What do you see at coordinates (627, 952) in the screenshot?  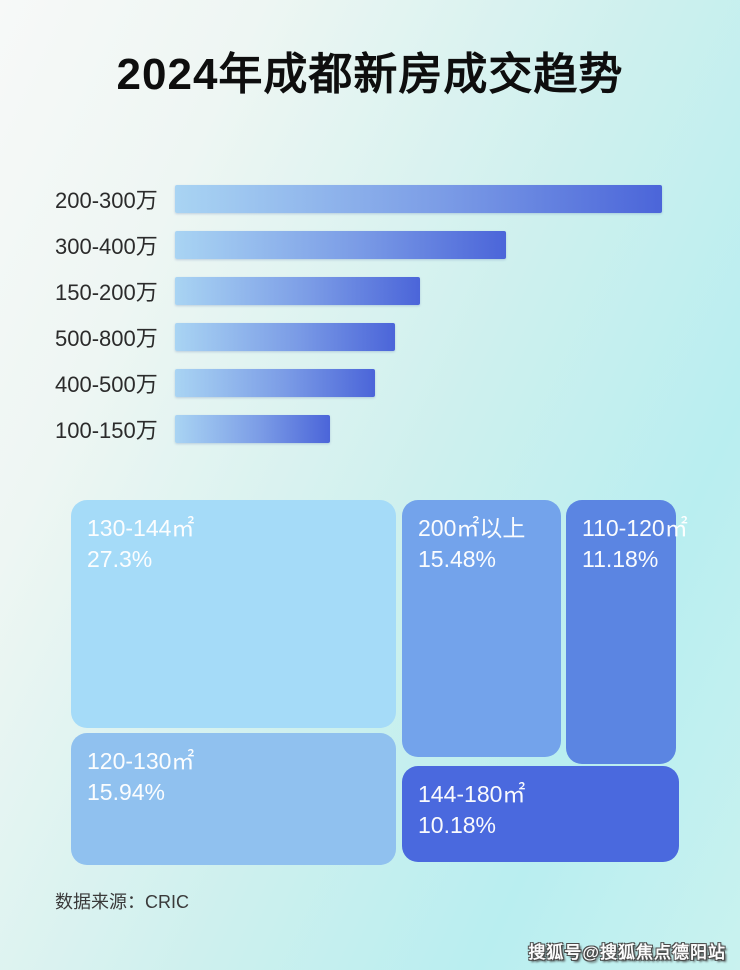 I see `watermark-sohu: 搜狐号@搜狐焦点德阳站` at bounding box center [627, 952].